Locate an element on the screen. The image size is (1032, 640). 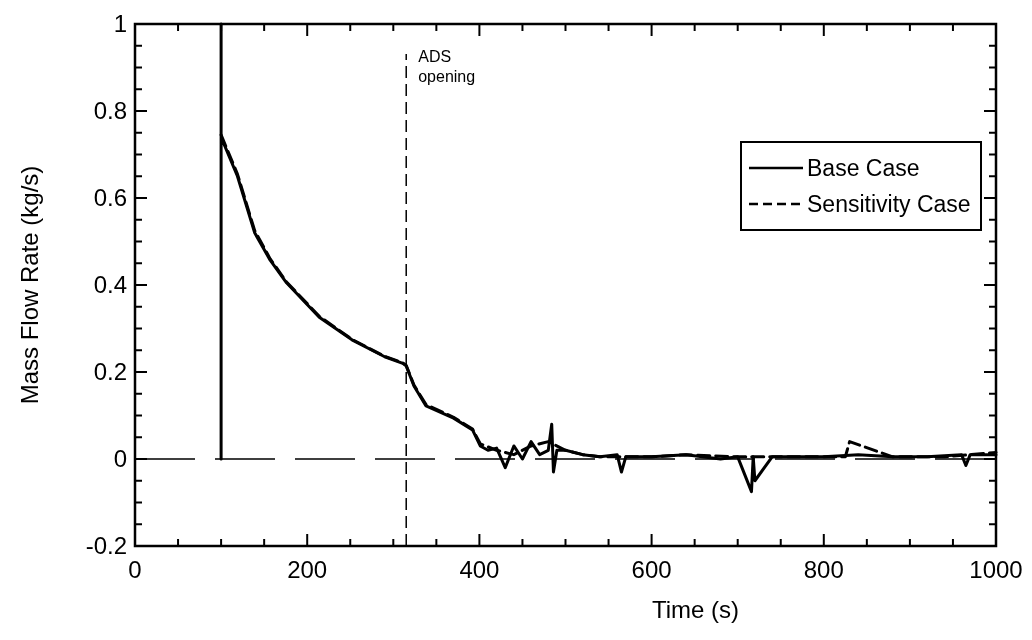
x-tick-label: 200 is located at coordinates (307, 569).